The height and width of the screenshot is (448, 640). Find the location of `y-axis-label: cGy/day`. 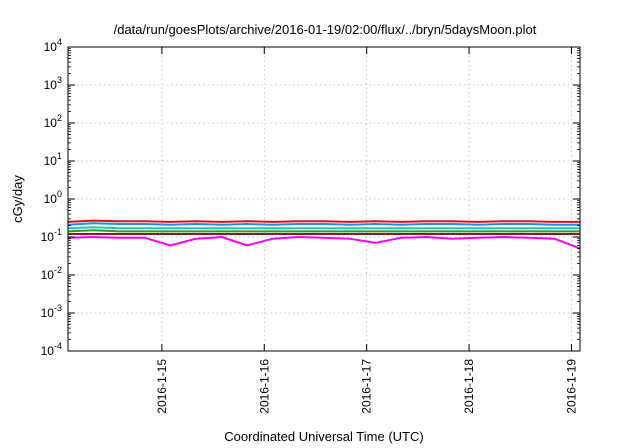

y-axis-label: cGy/day is located at coordinates (17, 199).